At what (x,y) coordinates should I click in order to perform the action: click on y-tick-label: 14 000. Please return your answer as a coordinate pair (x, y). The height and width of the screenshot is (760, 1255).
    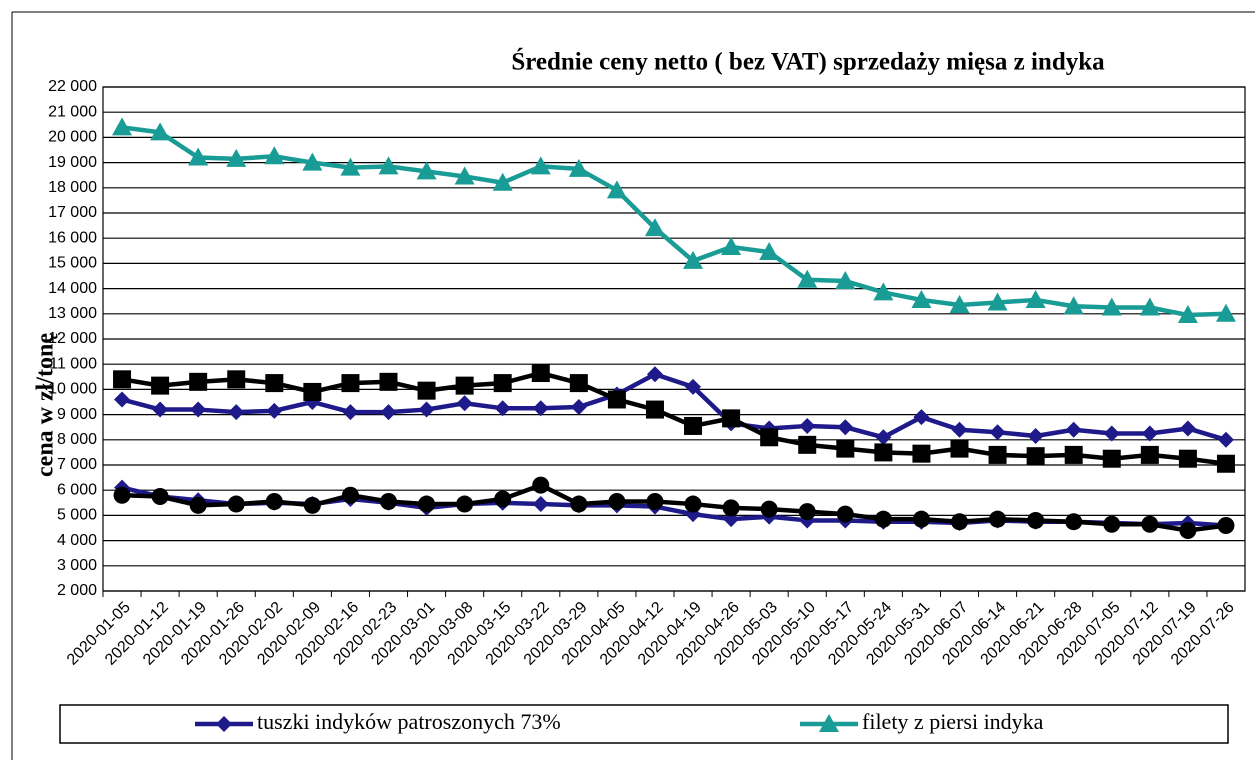
    Looking at the image, I should click on (72, 288).